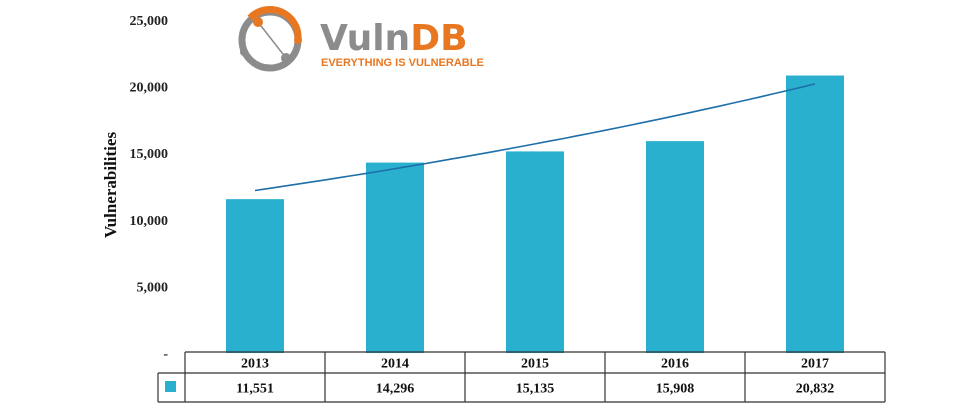 The width and height of the screenshot is (960, 420). I want to click on y-tick-label: 25,000, so click(149, 21).